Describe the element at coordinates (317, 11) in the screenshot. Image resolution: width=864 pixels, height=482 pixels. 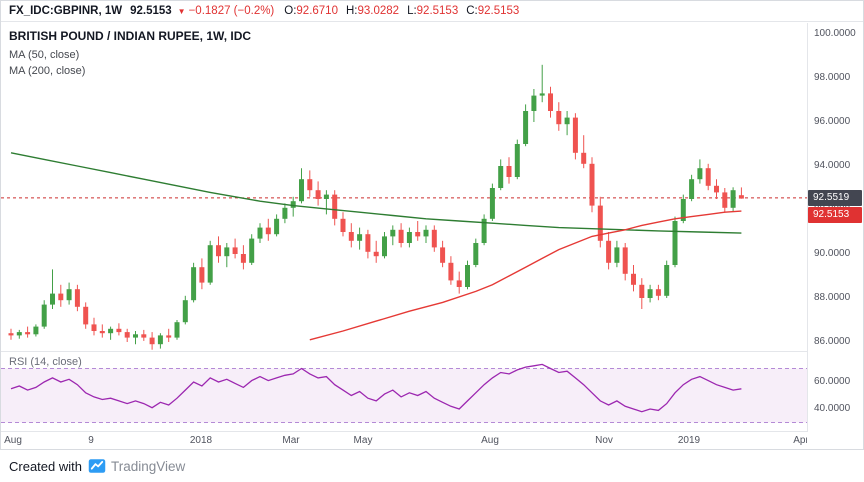
I see `open-value: 92.6710` at that location.